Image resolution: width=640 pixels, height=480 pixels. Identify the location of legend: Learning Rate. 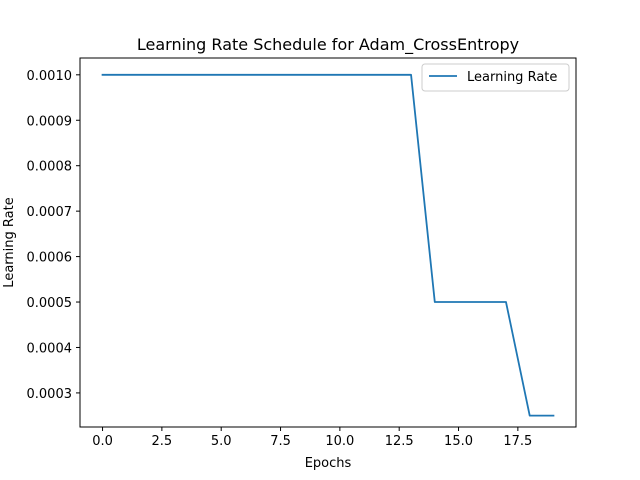
(495, 77).